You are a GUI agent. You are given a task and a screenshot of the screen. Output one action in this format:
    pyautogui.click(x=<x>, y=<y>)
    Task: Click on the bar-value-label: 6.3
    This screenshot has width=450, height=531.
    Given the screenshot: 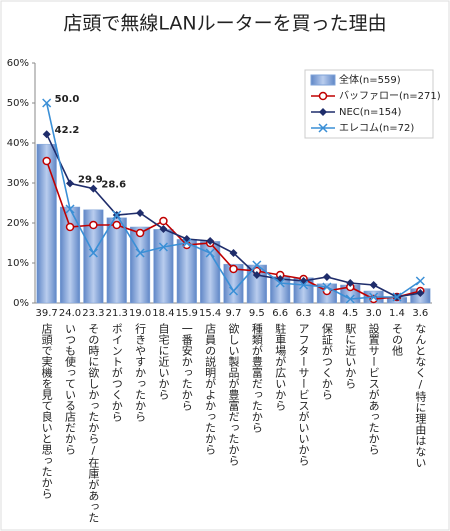 What is the action you would take?
    pyautogui.click(x=304, y=313)
    